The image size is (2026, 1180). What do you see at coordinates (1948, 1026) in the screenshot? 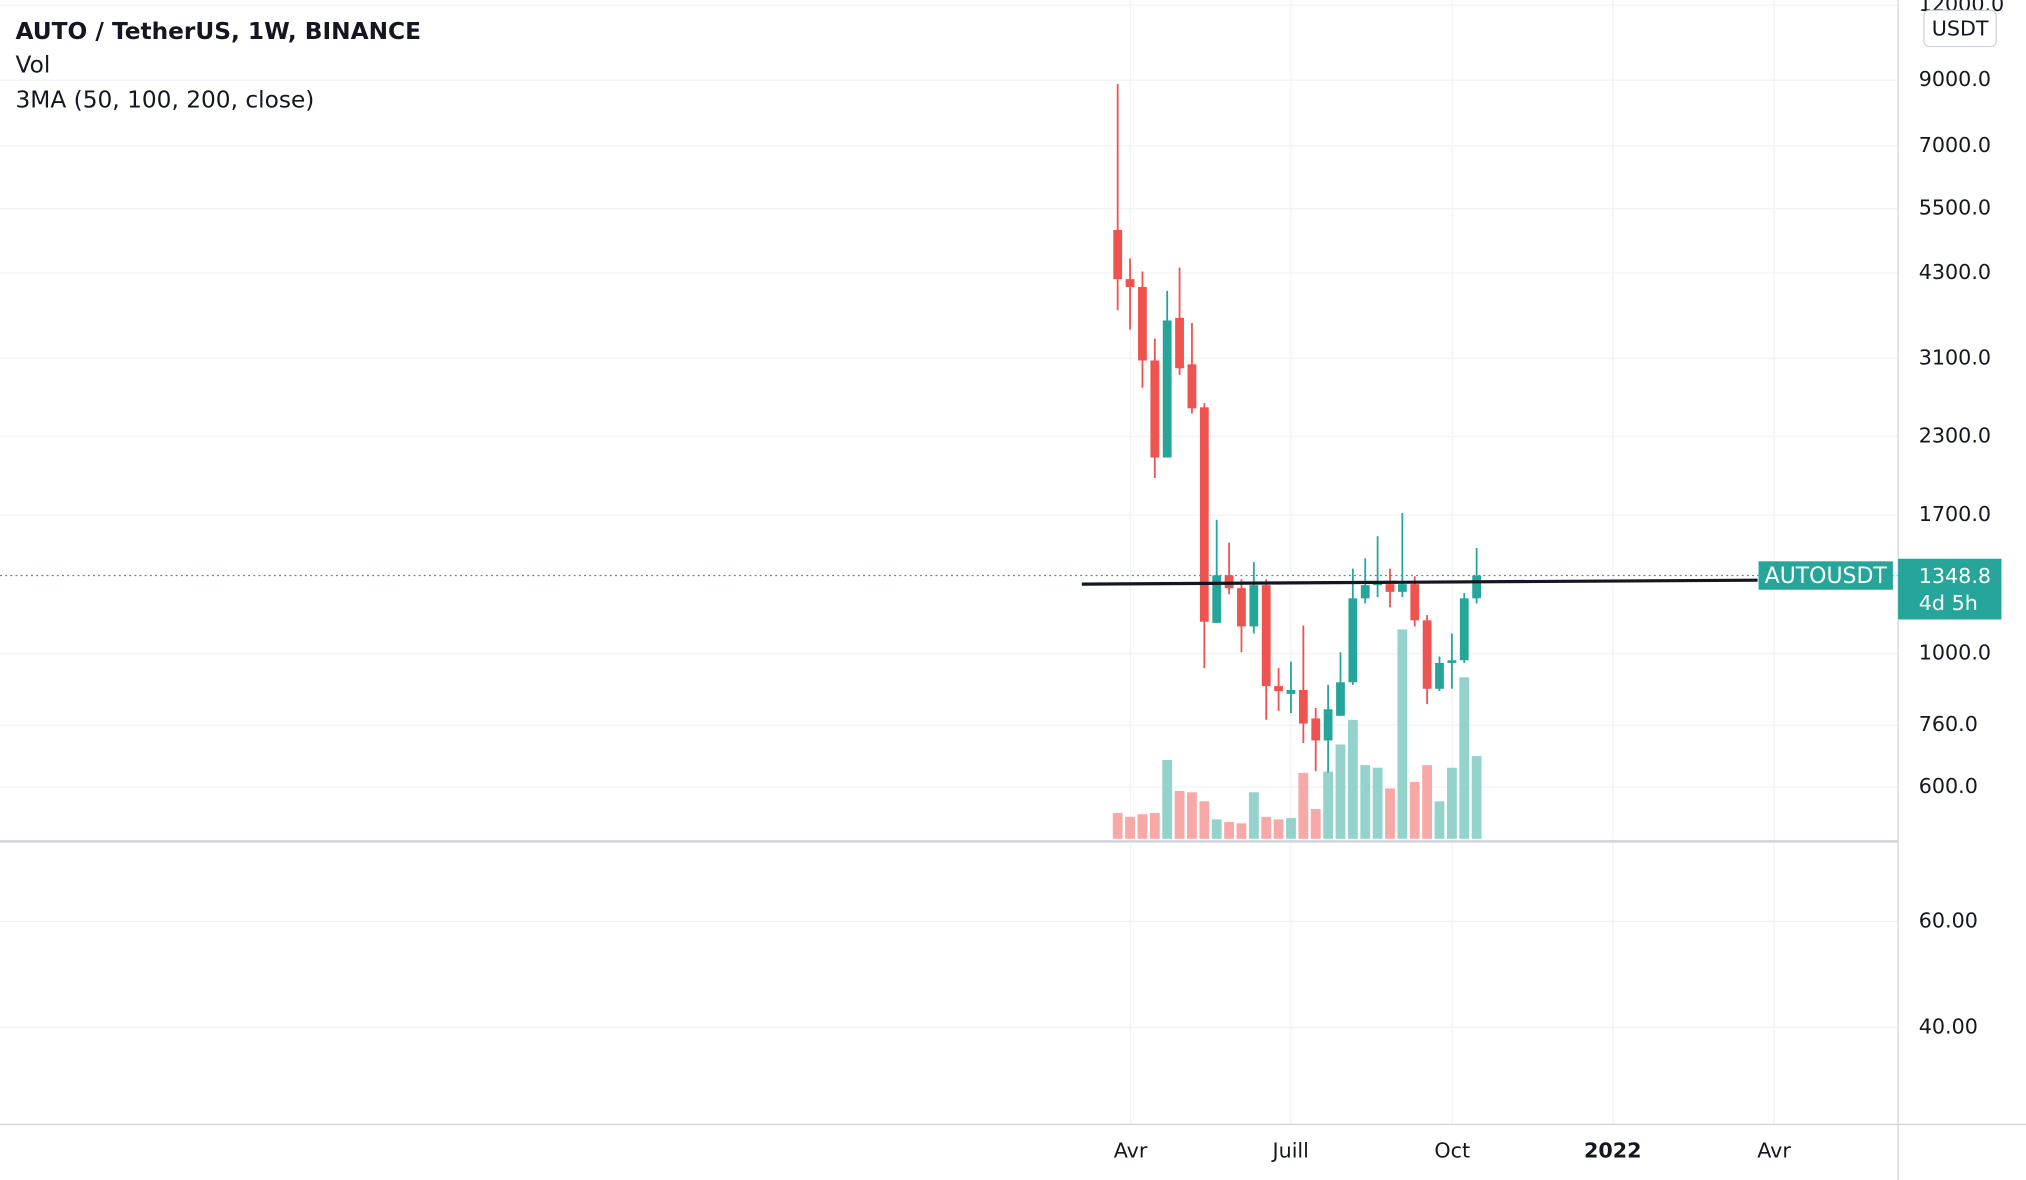
I see `y2-tick-label: 40.00` at bounding box center [1948, 1026].